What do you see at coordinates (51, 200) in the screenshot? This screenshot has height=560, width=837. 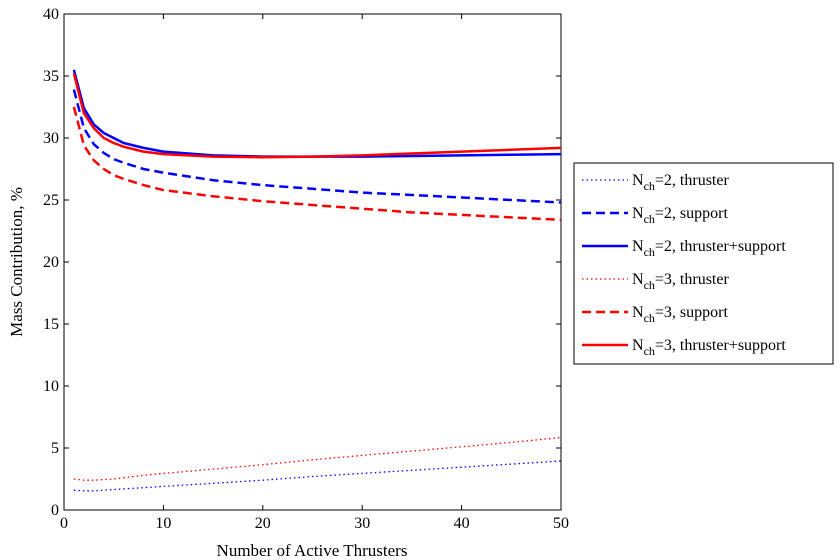 I see `y-tick-label: 25` at bounding box center [51, 200].